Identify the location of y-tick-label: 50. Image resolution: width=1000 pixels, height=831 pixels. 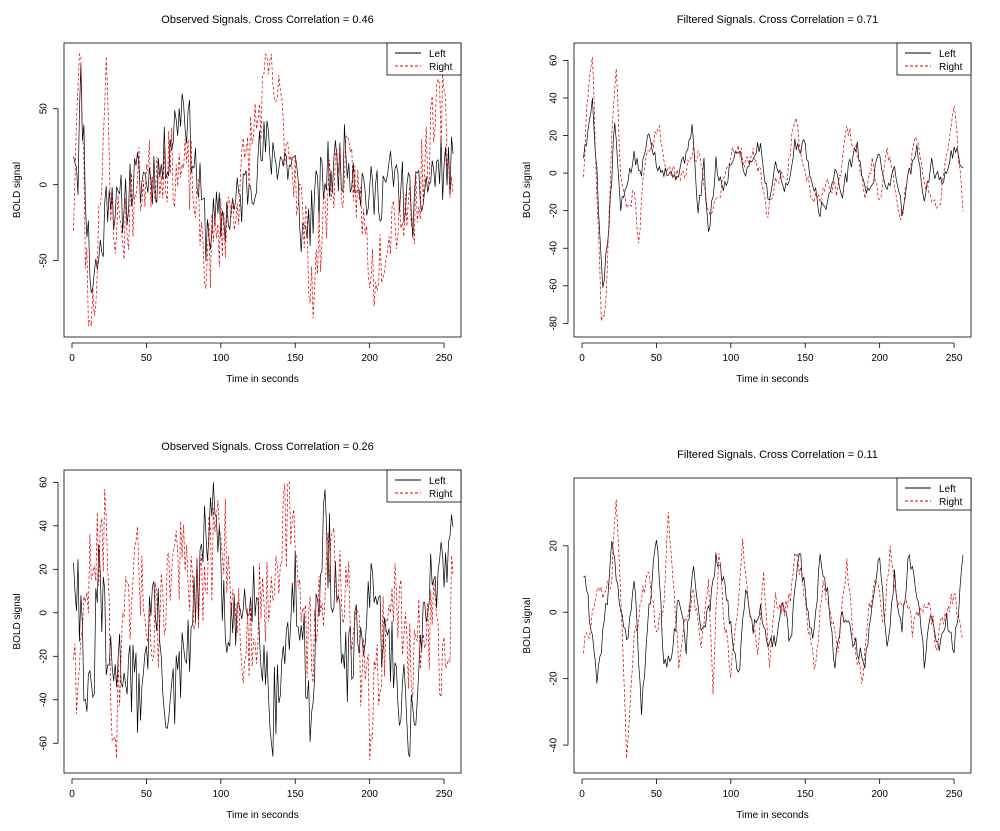
(44, 109).